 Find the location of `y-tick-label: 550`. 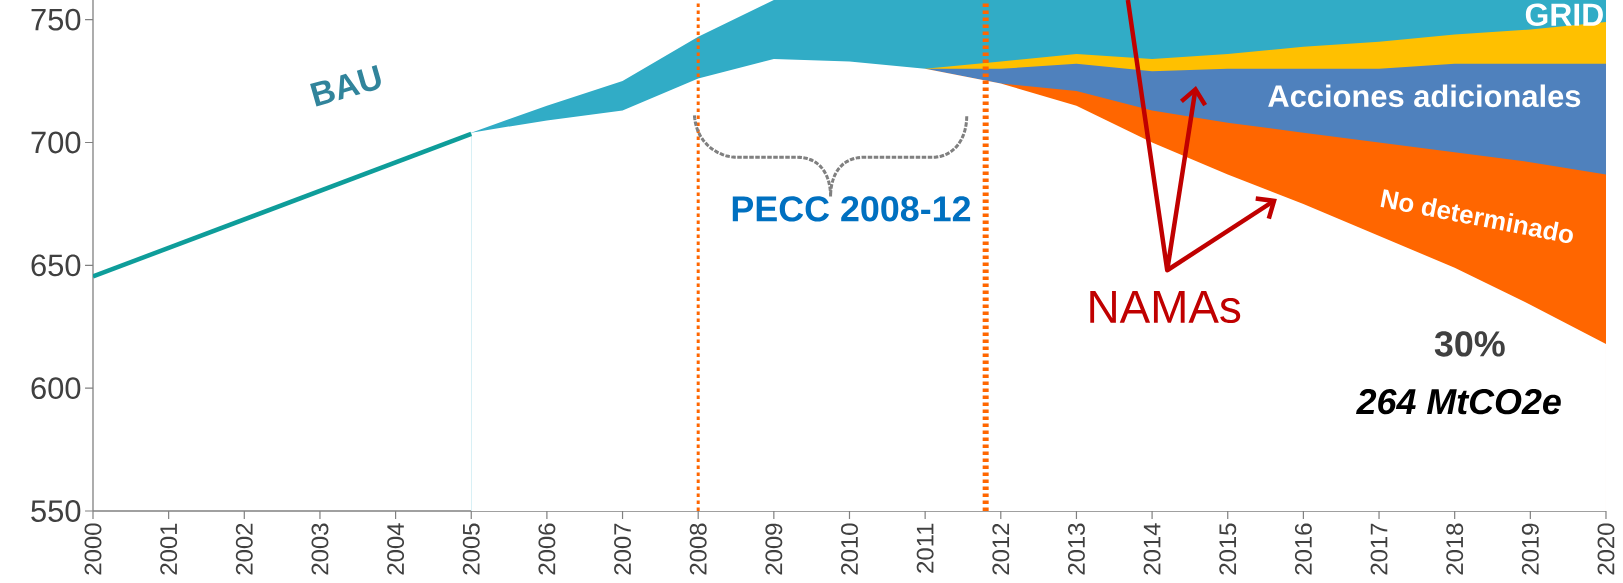

y-tick-label: 550 is located at coordinates (56, 511).